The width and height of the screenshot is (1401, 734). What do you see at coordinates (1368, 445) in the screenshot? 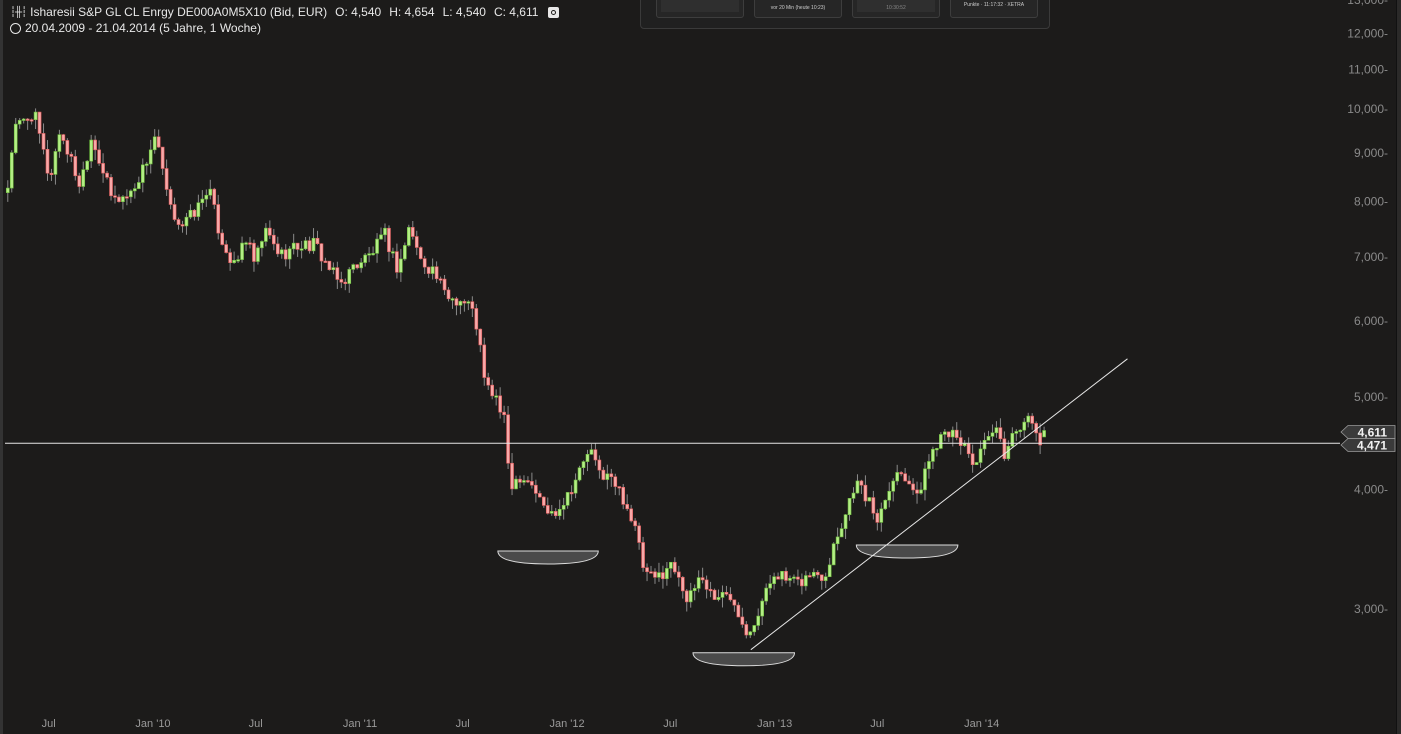
I see `price-tag-shape` at bounding box center [1368, 445].